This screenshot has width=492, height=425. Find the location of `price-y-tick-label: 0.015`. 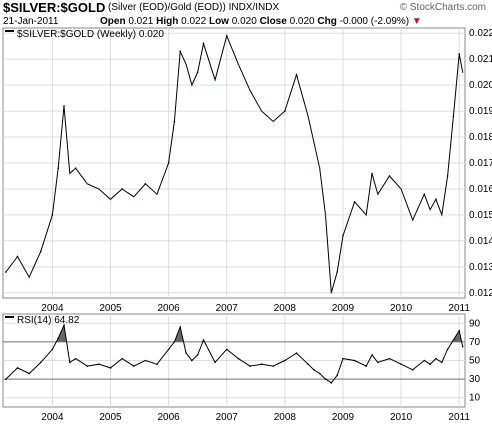

price-y-tick-label: 0.015 is located at coordinates (480, 215).